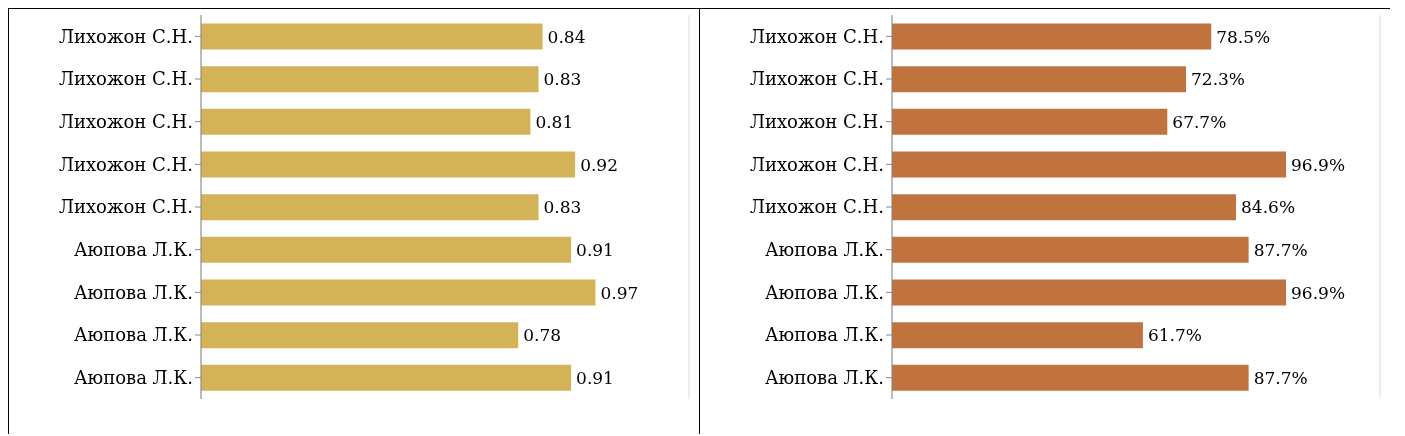  Describe the element at coordinates (1174, 335) in the screenshot. I see `data-label: 61.7%` at that location.